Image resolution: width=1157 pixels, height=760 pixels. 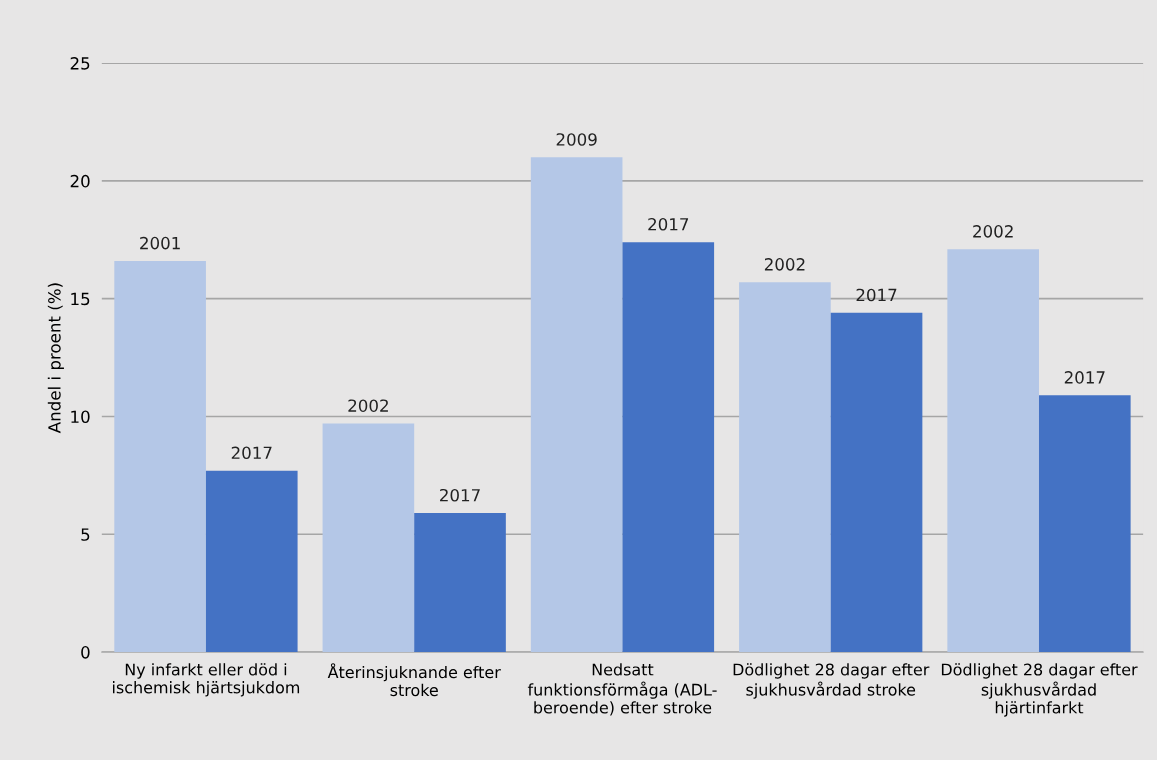 What do you see at coordinates (622, 689) in the screenshot?
I see `x-tick-label: Nedsatt funktionsförmåga (ADL- beroende) efter stroke` at bounding box center [622, 689].